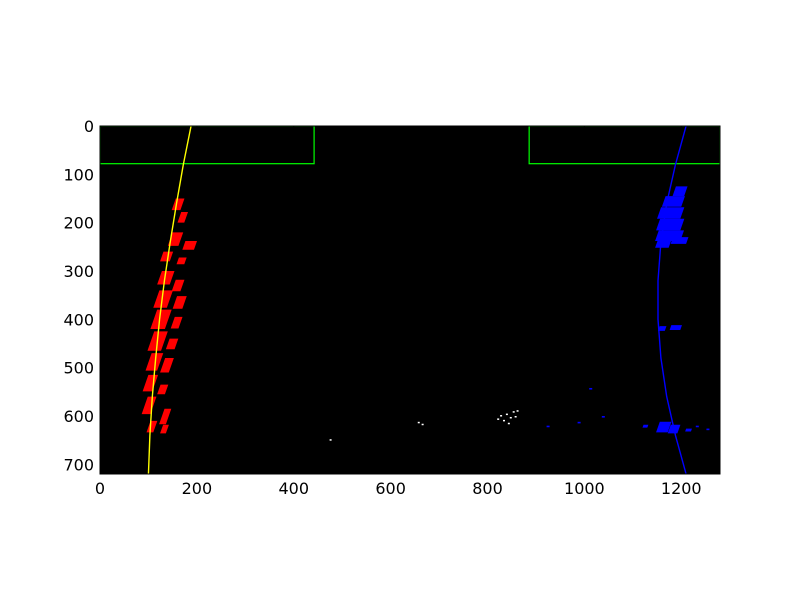  What do you see at coordinates (197, 488) in the screenshot?
I see `x-tick-label: 200` at bounding box center [197, 488].